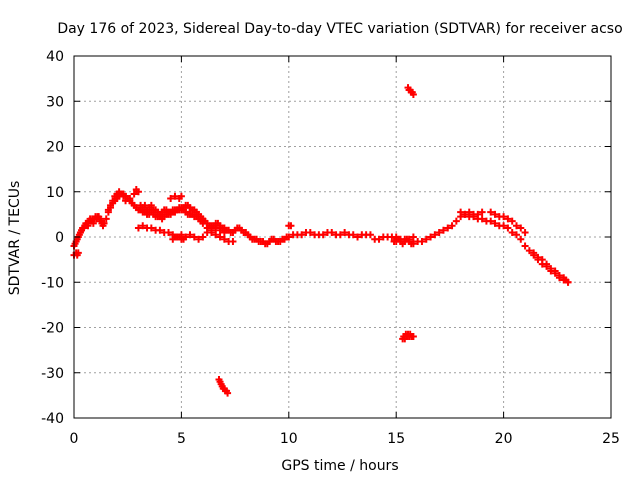 This screenshot has width=640, height=484. Describe the element at coordinates (55, 148) in the screenshot. I see `y-tick-label: 20` at that location.